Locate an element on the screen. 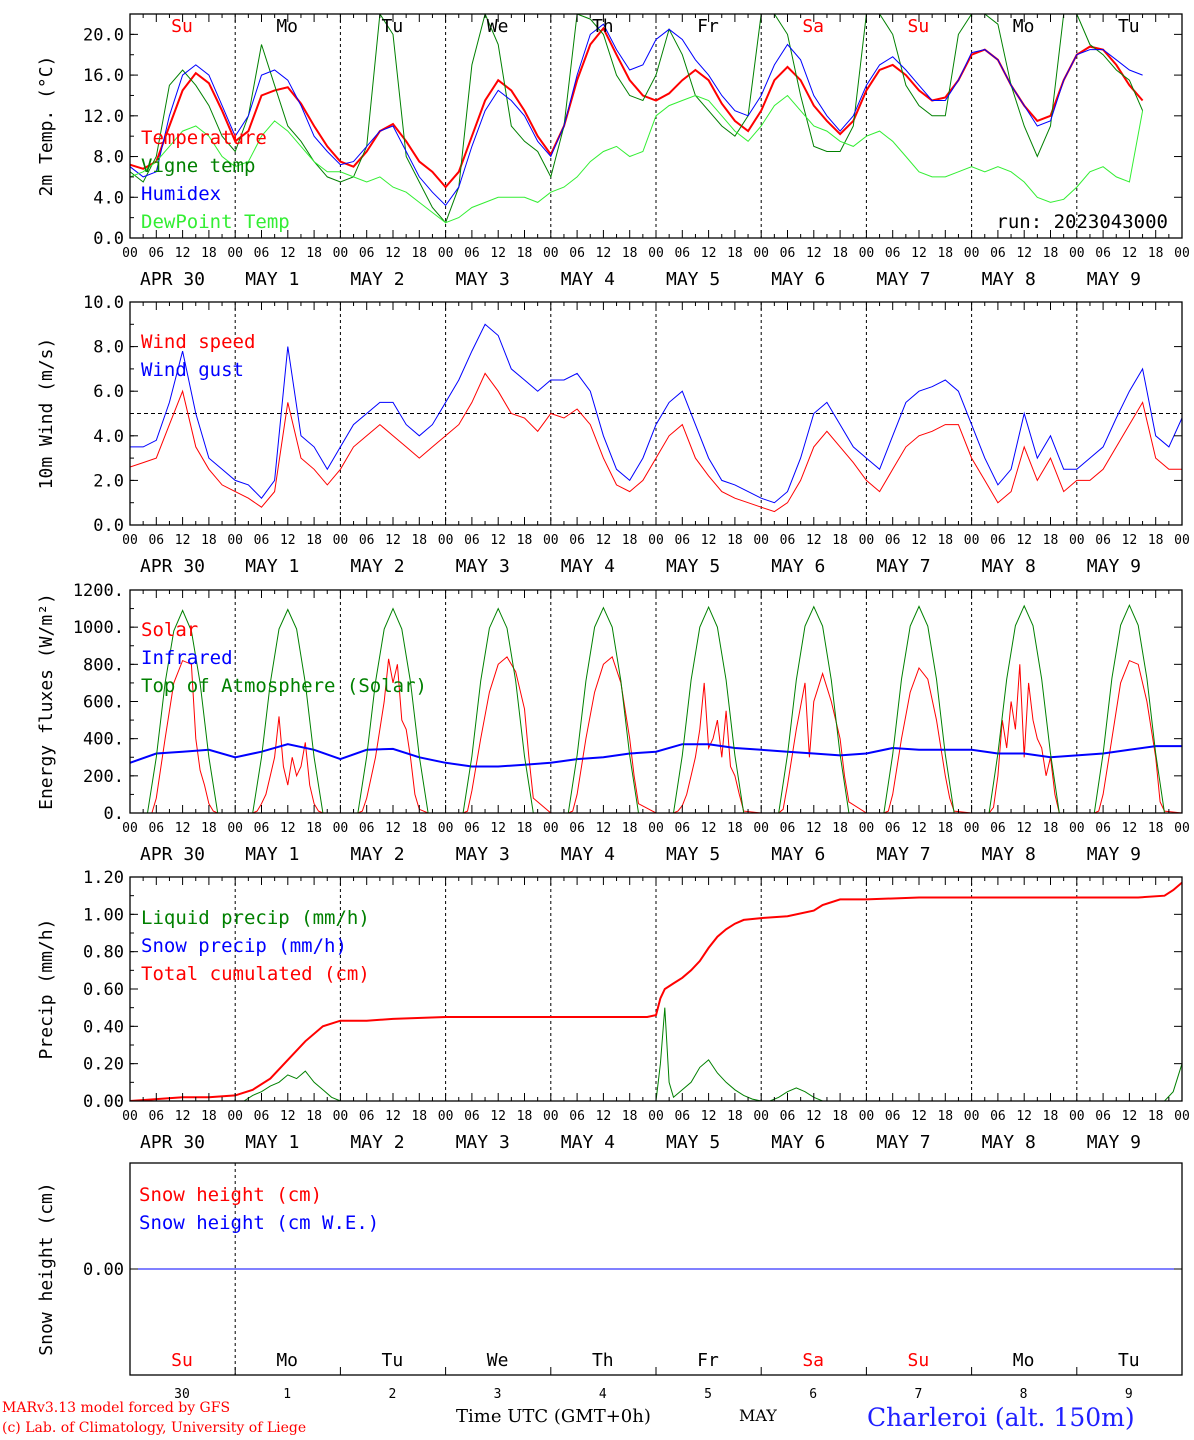 The image size is (1194, 1440). legend-entry: Wind gust is located at coordinates (192, 370).